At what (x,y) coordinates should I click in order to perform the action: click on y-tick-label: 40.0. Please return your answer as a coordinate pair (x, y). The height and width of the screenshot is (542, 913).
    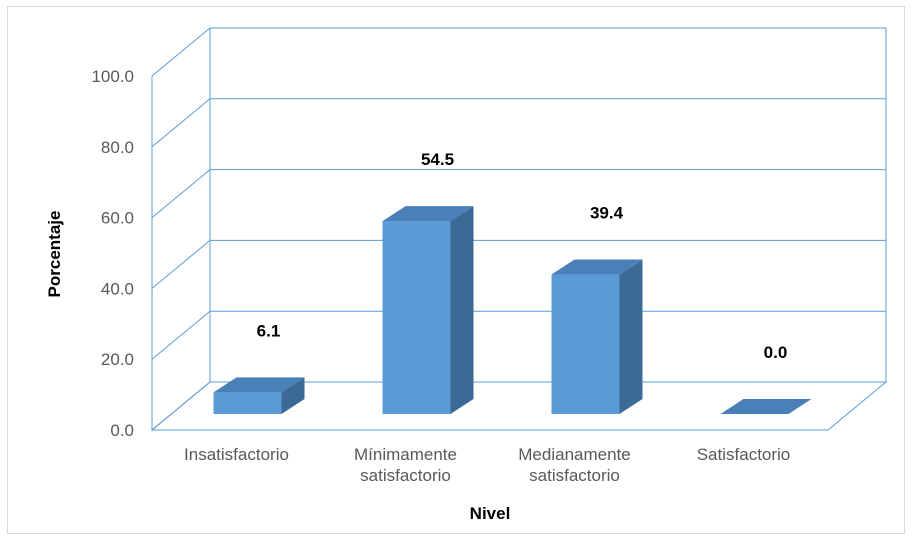
    Looking at the image, I should click on (117, 288).